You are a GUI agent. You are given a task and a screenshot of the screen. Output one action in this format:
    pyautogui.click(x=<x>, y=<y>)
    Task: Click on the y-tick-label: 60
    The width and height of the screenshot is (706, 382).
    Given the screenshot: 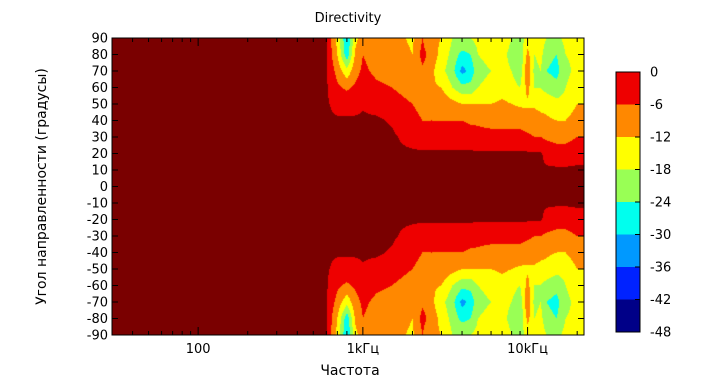 What is the action you would take?
    pyautogui.click(x=99, y=88)
    